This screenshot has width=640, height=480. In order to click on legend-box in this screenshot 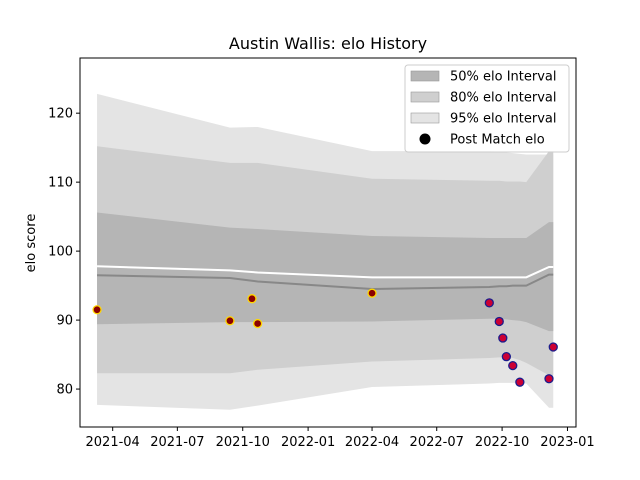, I will do `click(487, 108)`.